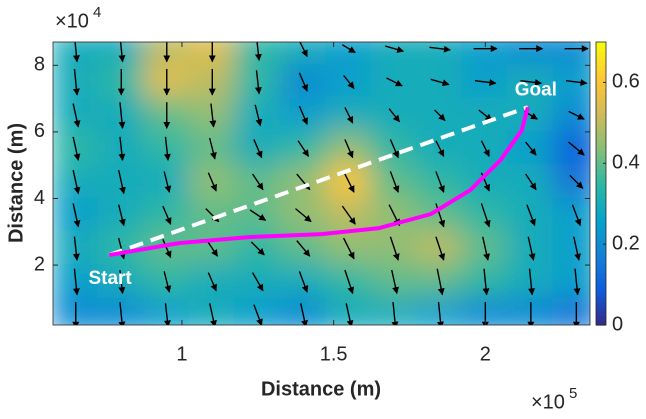  What do you see at coordinates (626, 82) in the screenshot?
I see `colorbar-tick-label: 0.6` at bounding box center [626, 82].